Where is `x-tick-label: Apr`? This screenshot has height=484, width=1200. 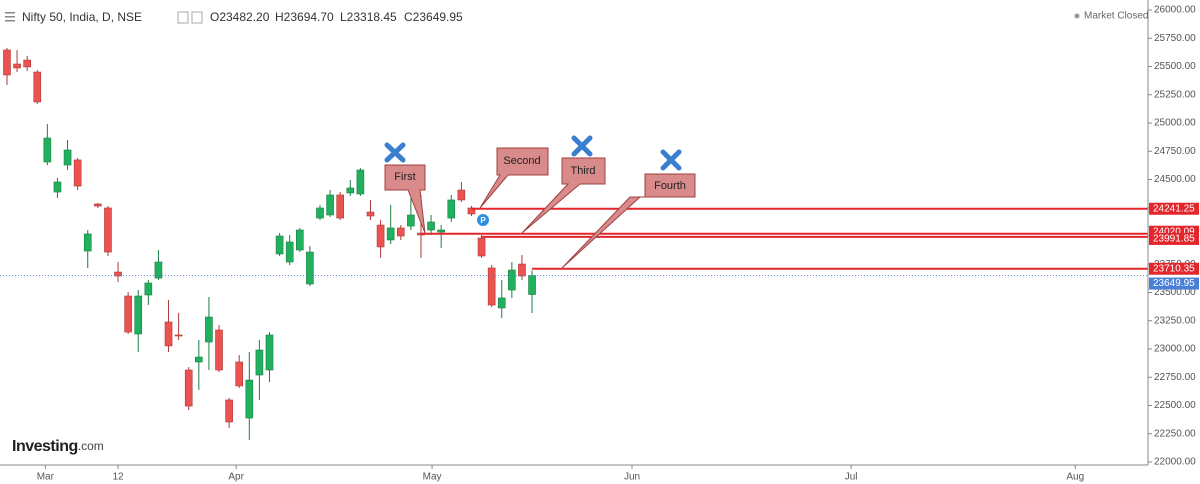
x-tick-label: Apr is located at coordinates (236, 477).